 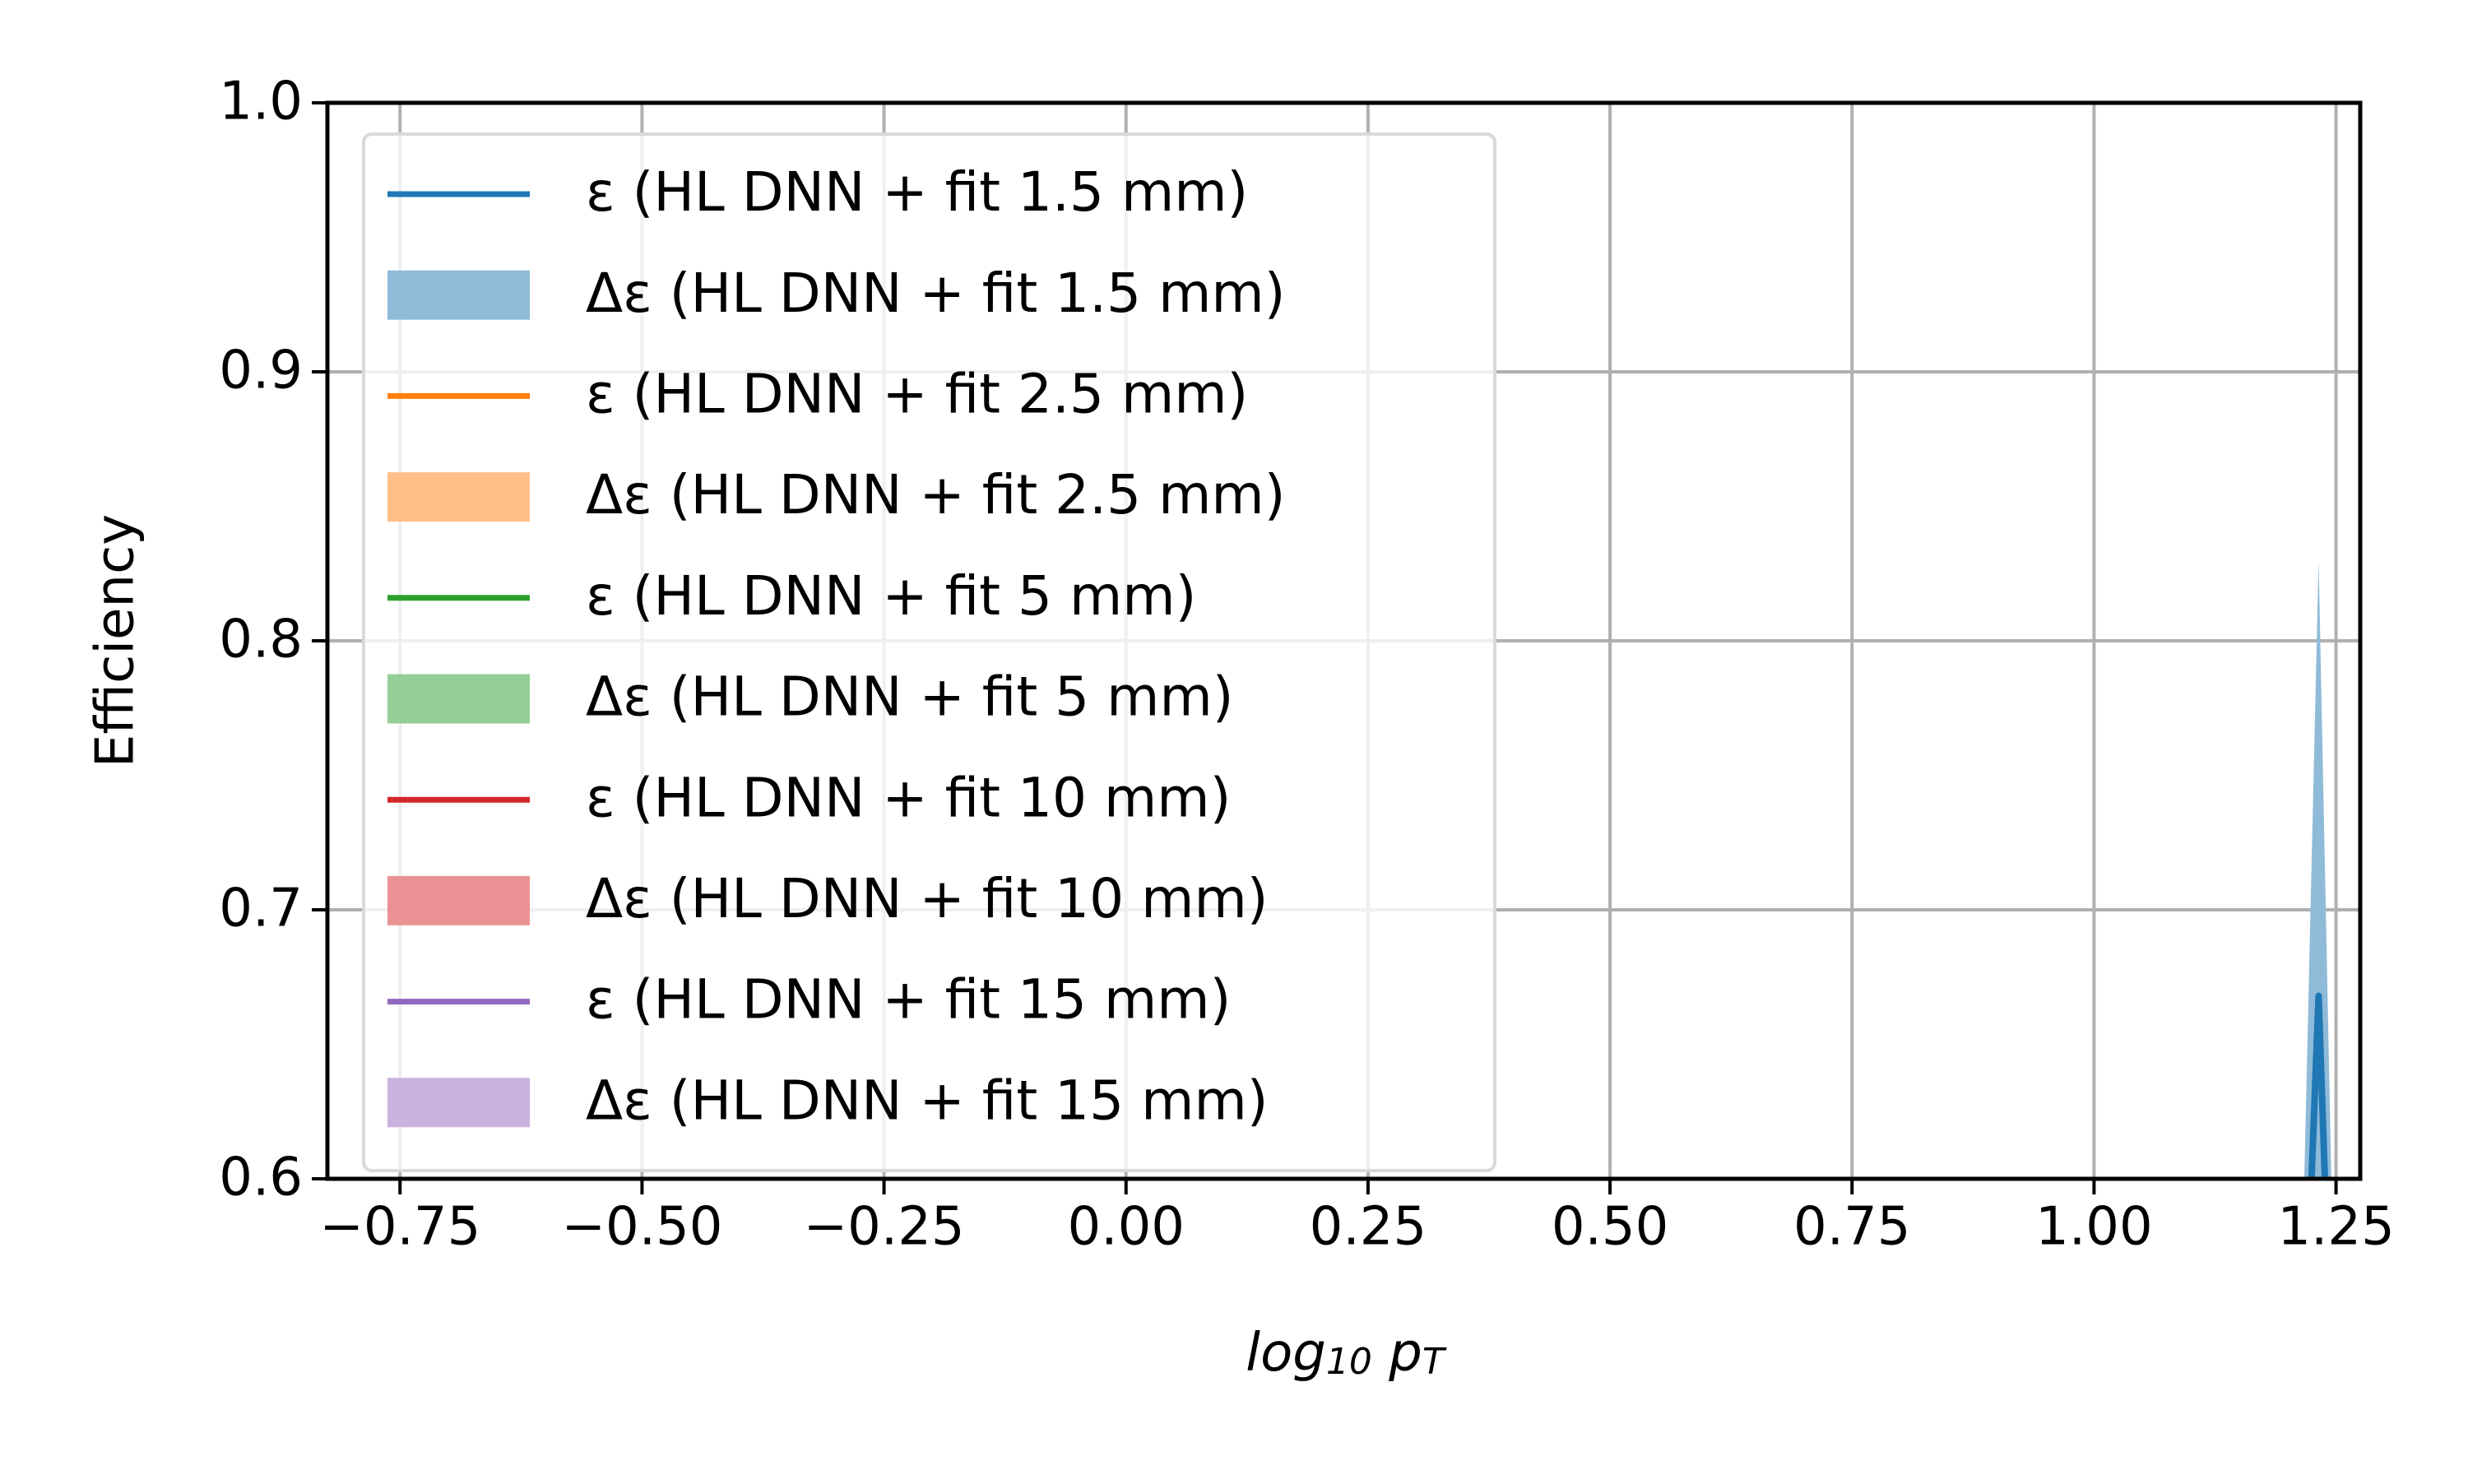 What do you see at coordinates (261, 371) in the screenshot?
I see `y-tick-label: 0.9` at bounding box center [261, 371].